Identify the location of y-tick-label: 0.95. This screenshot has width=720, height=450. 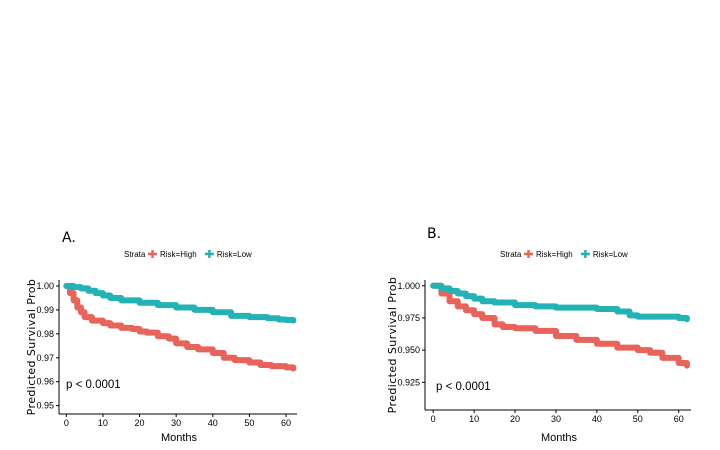
(45, 406).